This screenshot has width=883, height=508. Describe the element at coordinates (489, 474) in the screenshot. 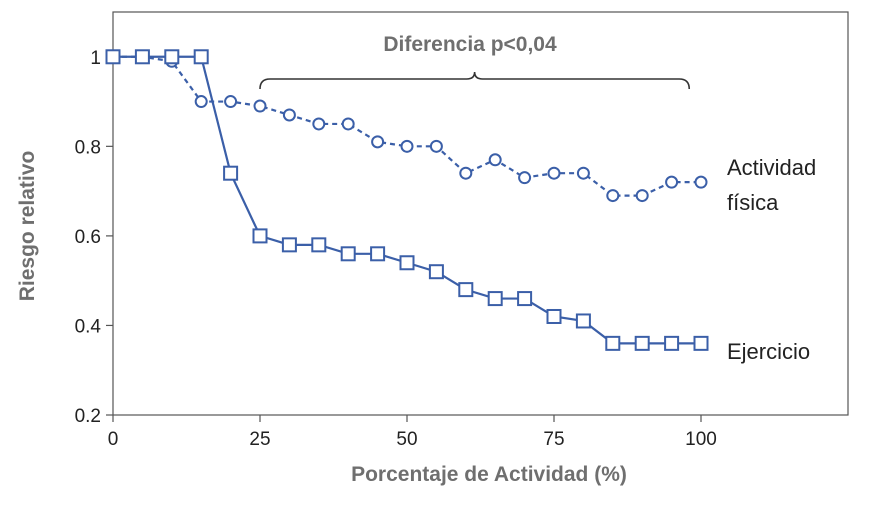

I see `x-axis-title: Porcentaje de Actividad (%)` at that location.